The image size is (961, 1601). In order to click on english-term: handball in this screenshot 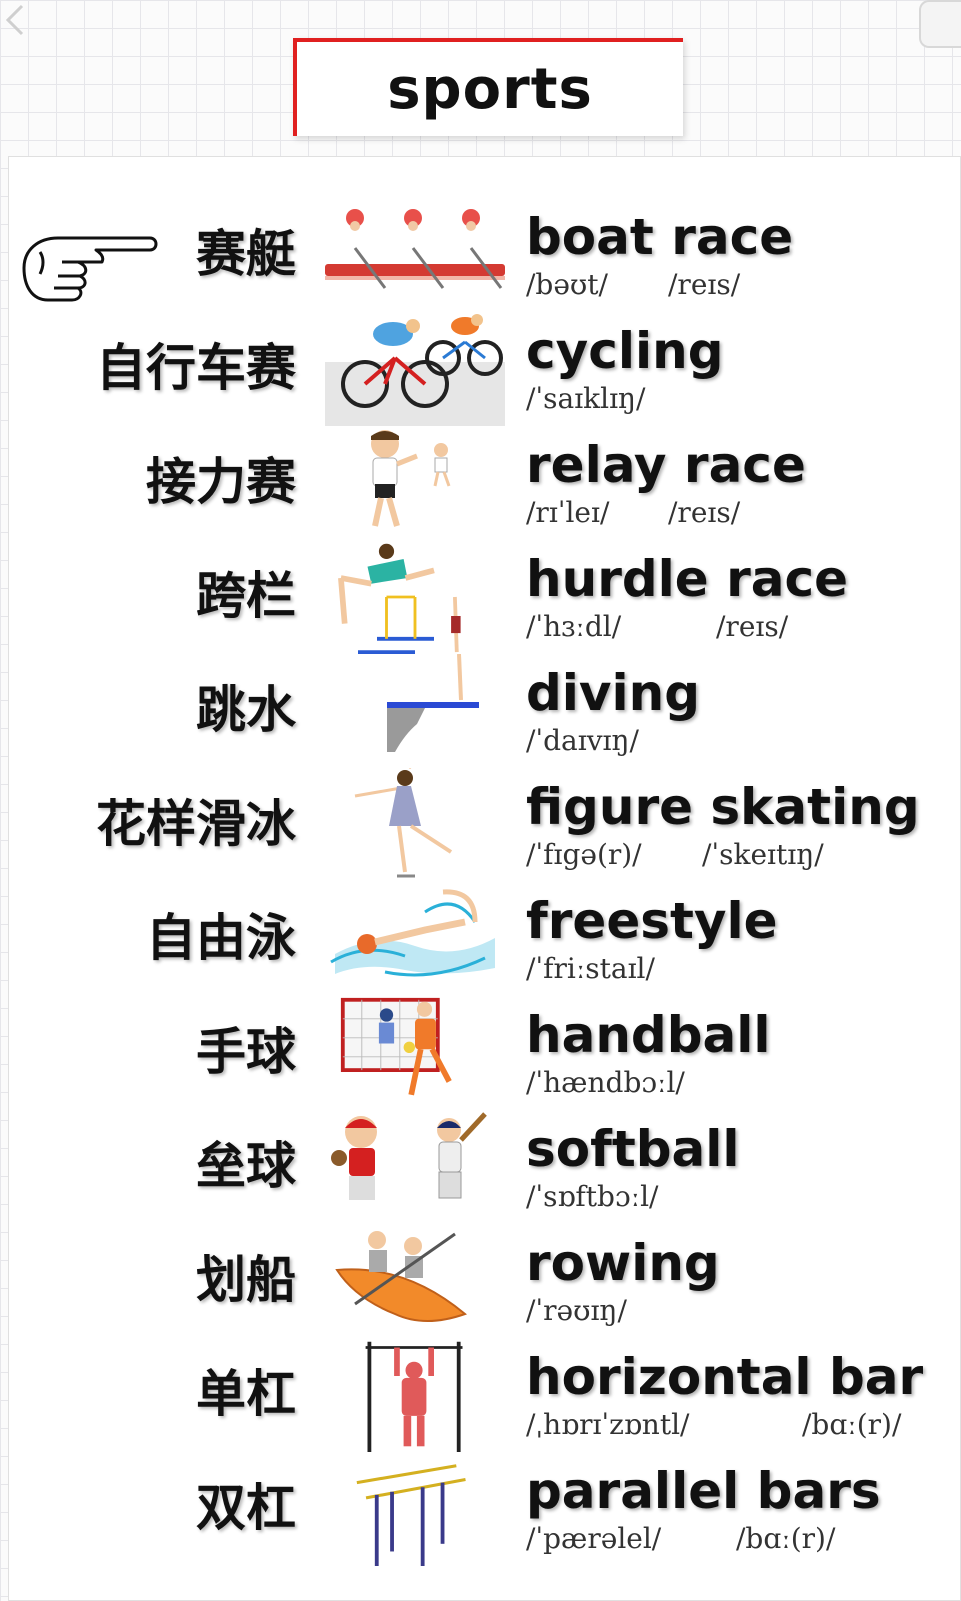, I will do `click(648, 1035)`.